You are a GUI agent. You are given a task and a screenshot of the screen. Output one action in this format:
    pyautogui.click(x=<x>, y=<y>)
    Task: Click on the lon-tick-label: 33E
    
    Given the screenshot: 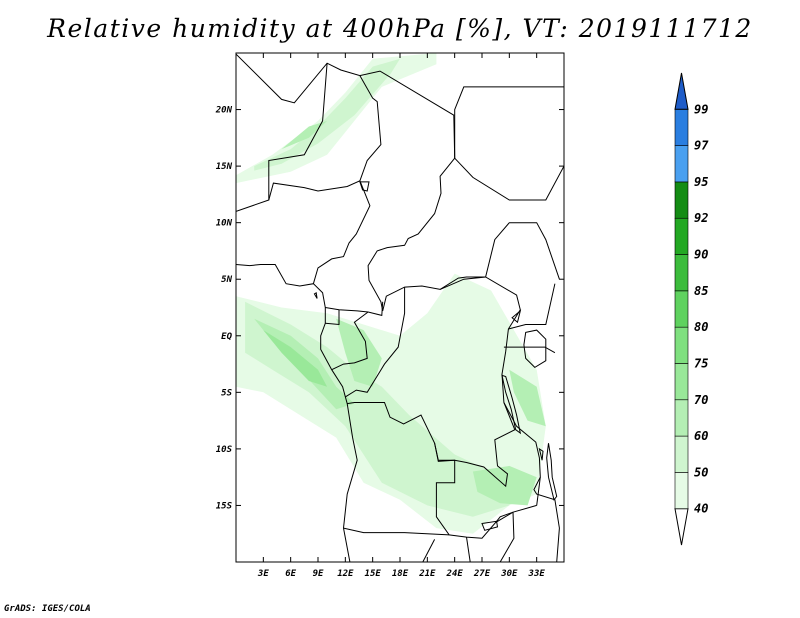 What is the action you would take?
    pyautogui.click(x=537, y=574)
    